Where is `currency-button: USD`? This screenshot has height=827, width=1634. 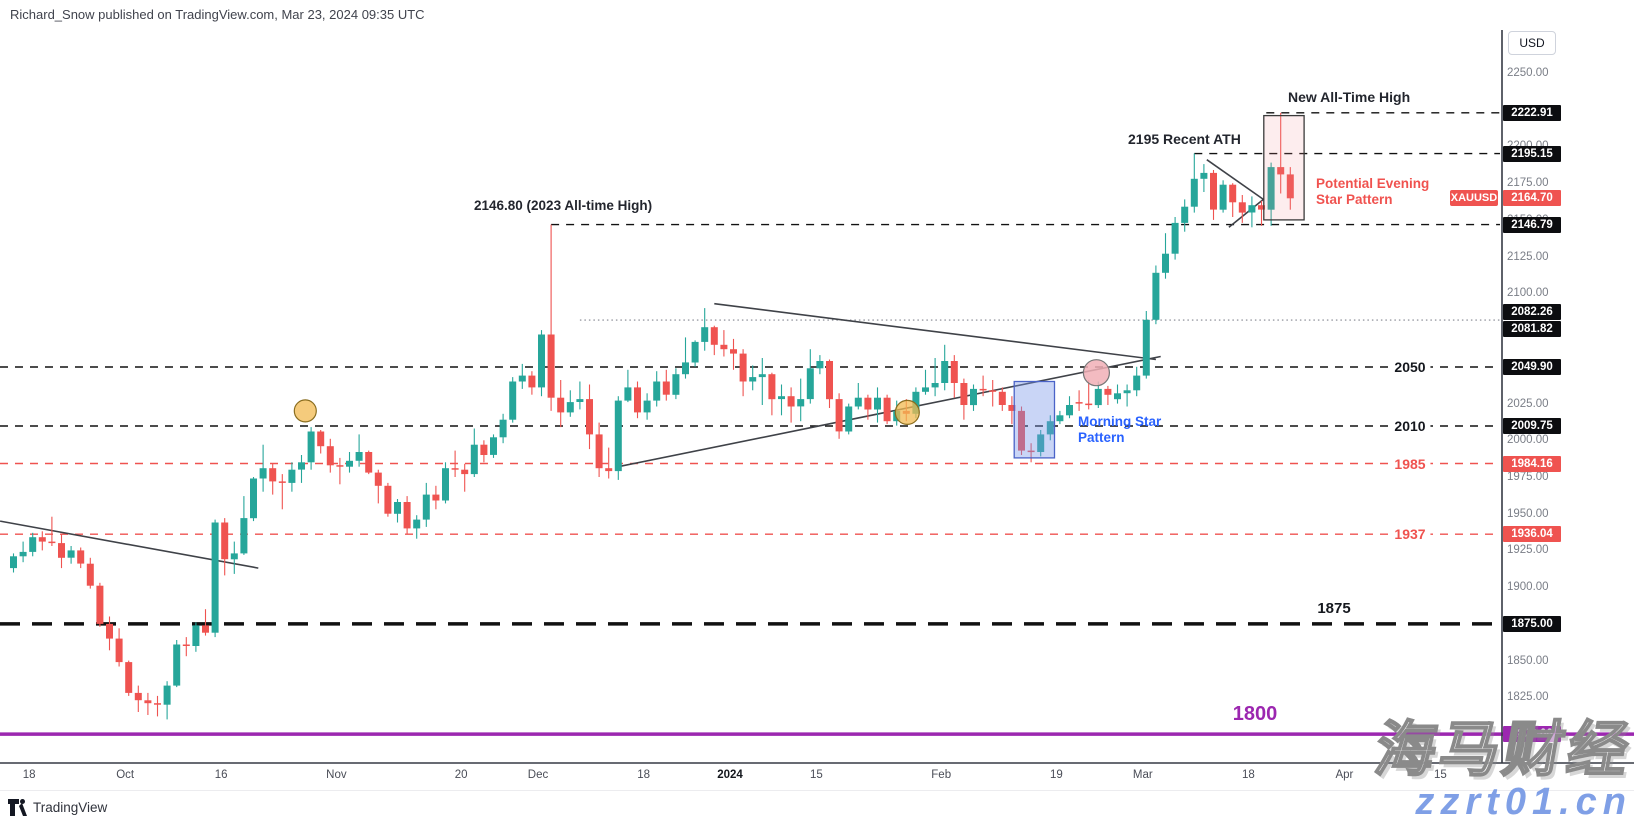
currency-button: USD is located at coordinates (1532, 43).